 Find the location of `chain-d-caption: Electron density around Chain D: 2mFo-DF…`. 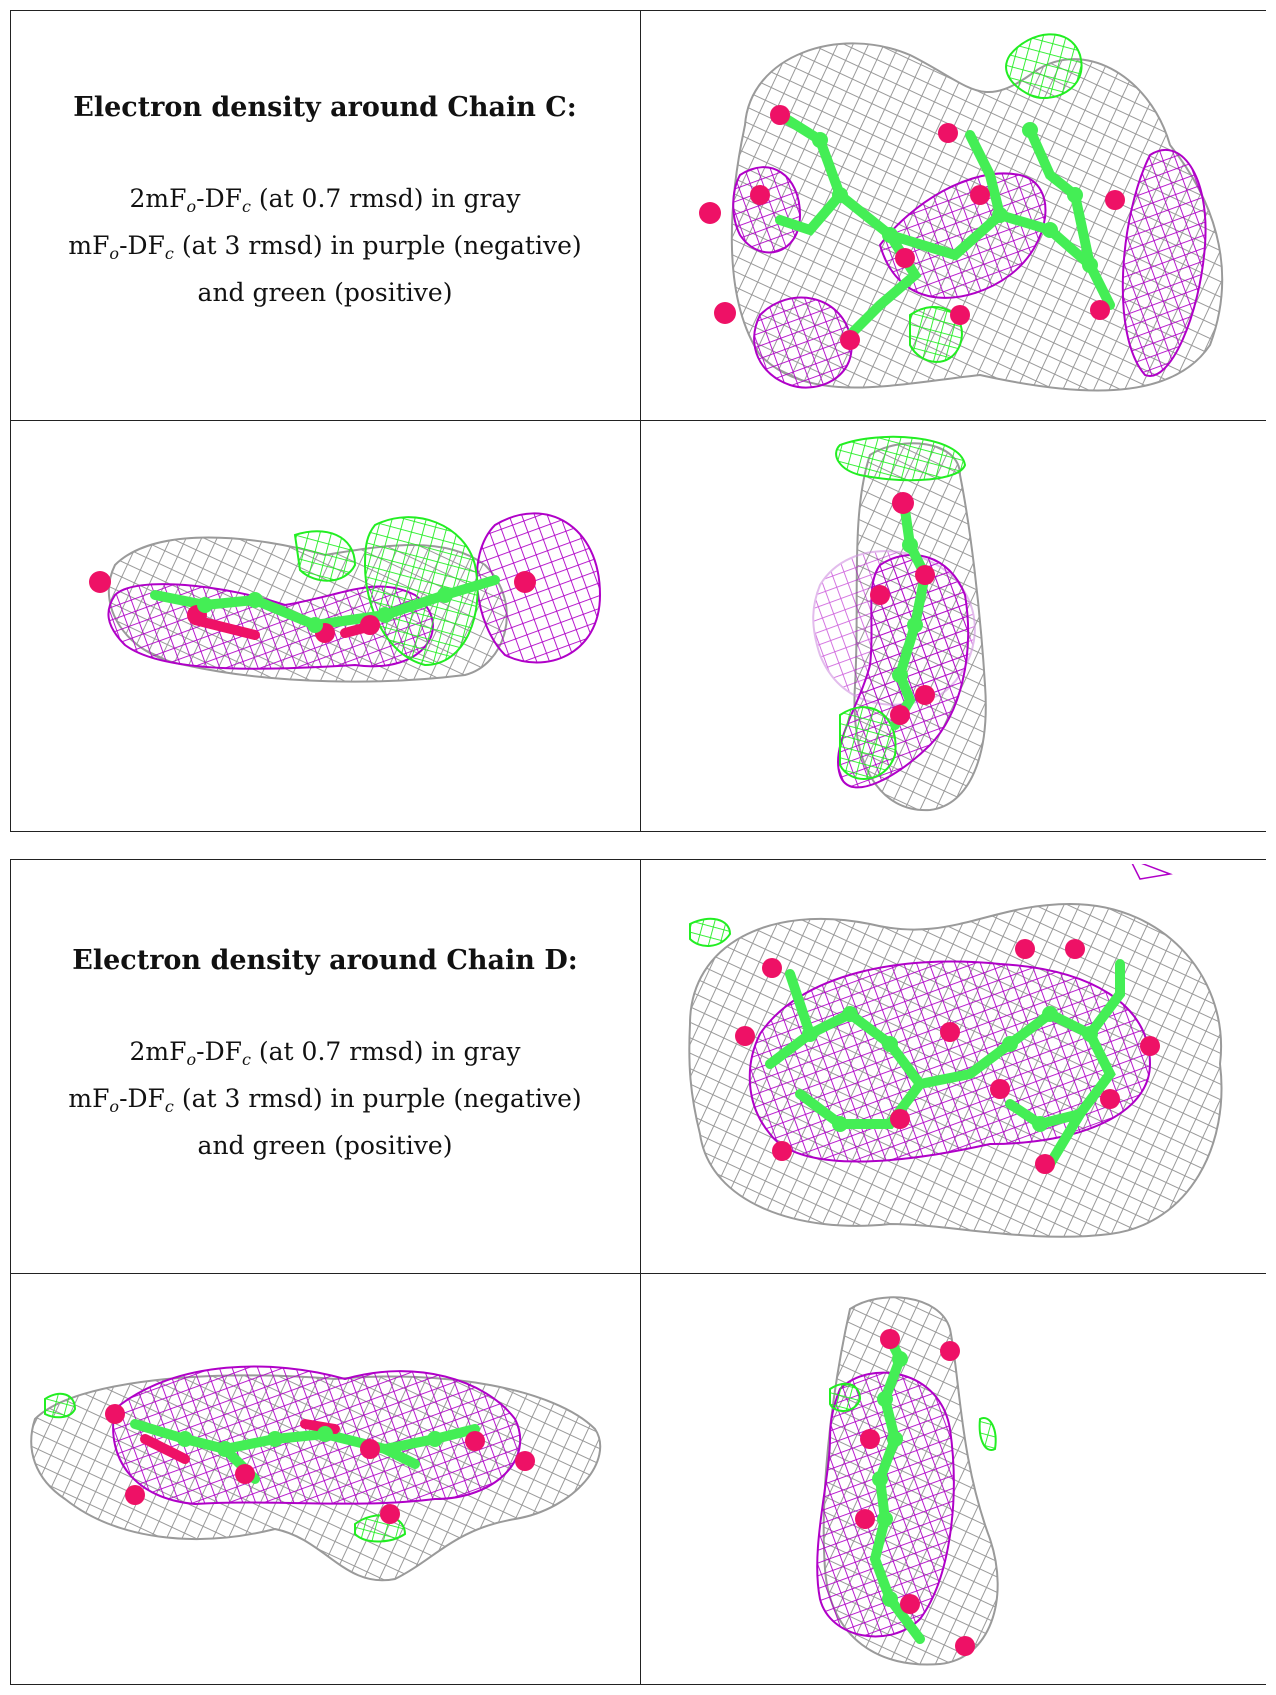

chain-d-caption: Electron density around Chain D: 2mFo-DF… is located at coordinates (325, 1055).